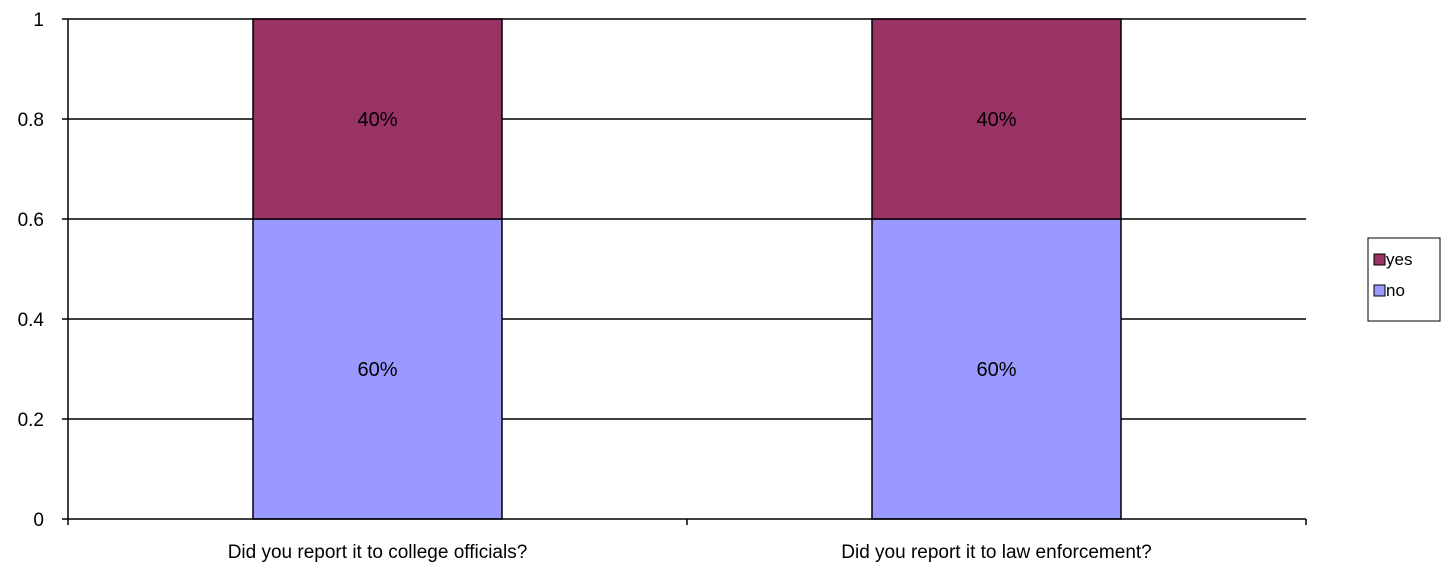 The height and width of the screenshot is (570, 1450). What do you see at coordinates (38, 520) in the screenshot?
I see `y-tick-label: 0` at bounding box center [38, 520].